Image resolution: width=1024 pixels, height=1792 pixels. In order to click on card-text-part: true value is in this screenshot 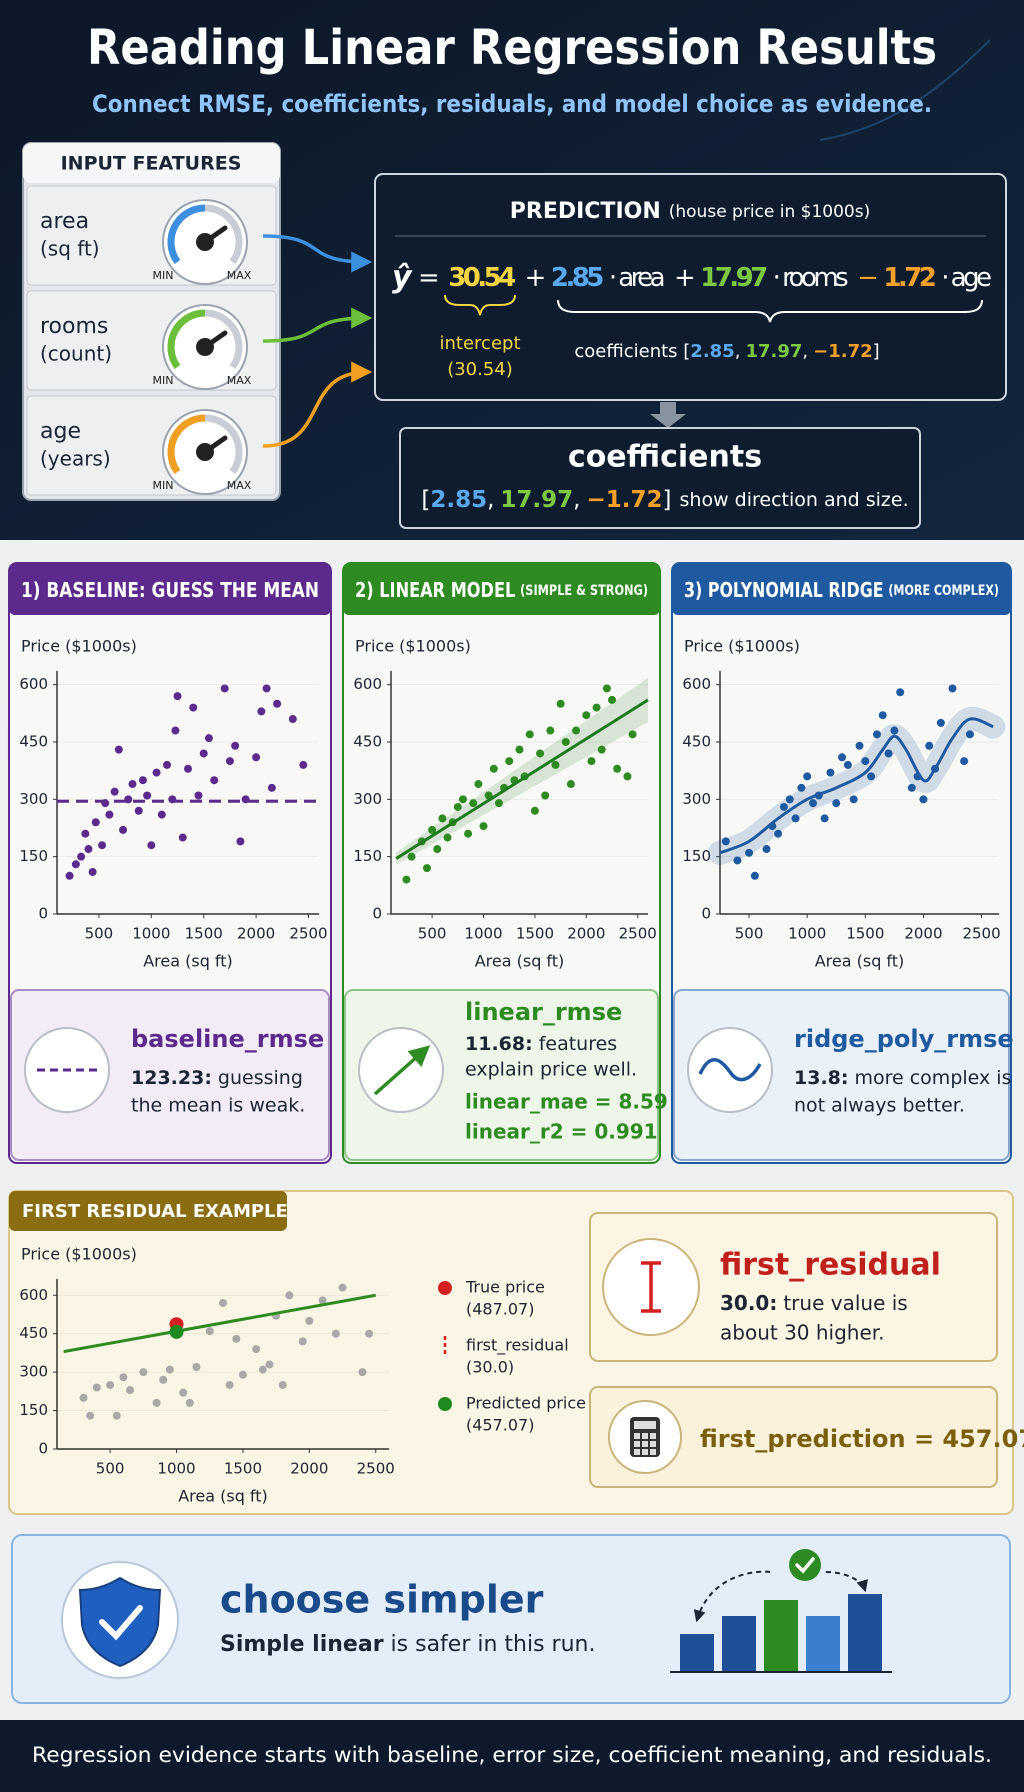, I will do `click(845, 1303)`.